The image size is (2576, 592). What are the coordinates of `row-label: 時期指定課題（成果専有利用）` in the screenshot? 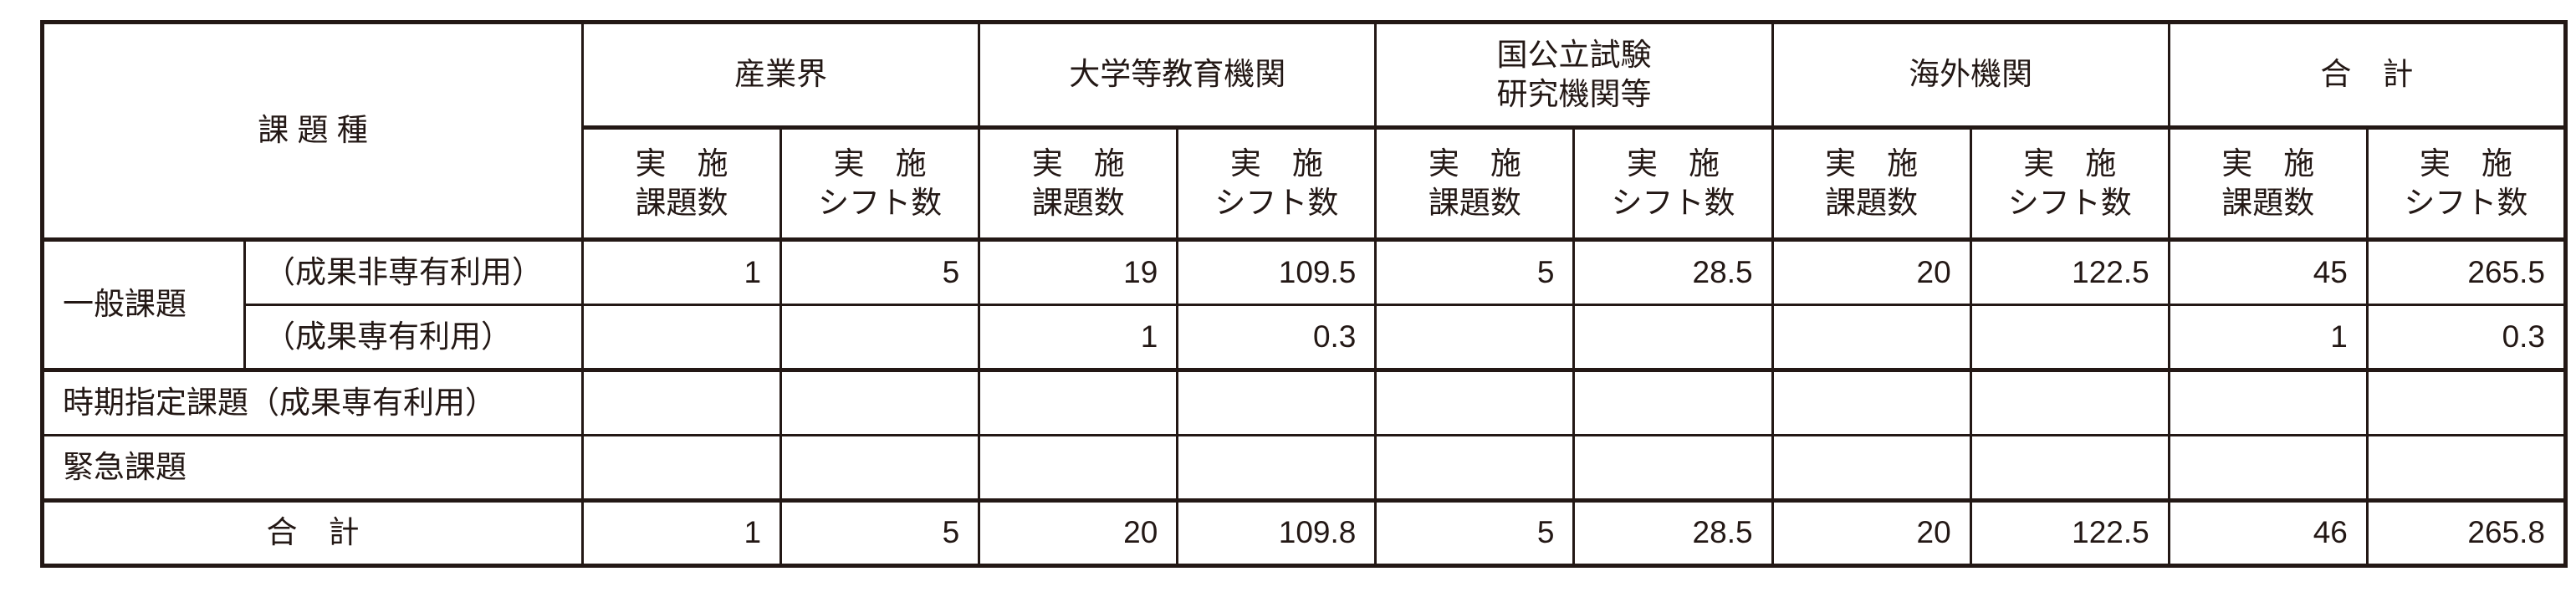 It's located at (312, 402).